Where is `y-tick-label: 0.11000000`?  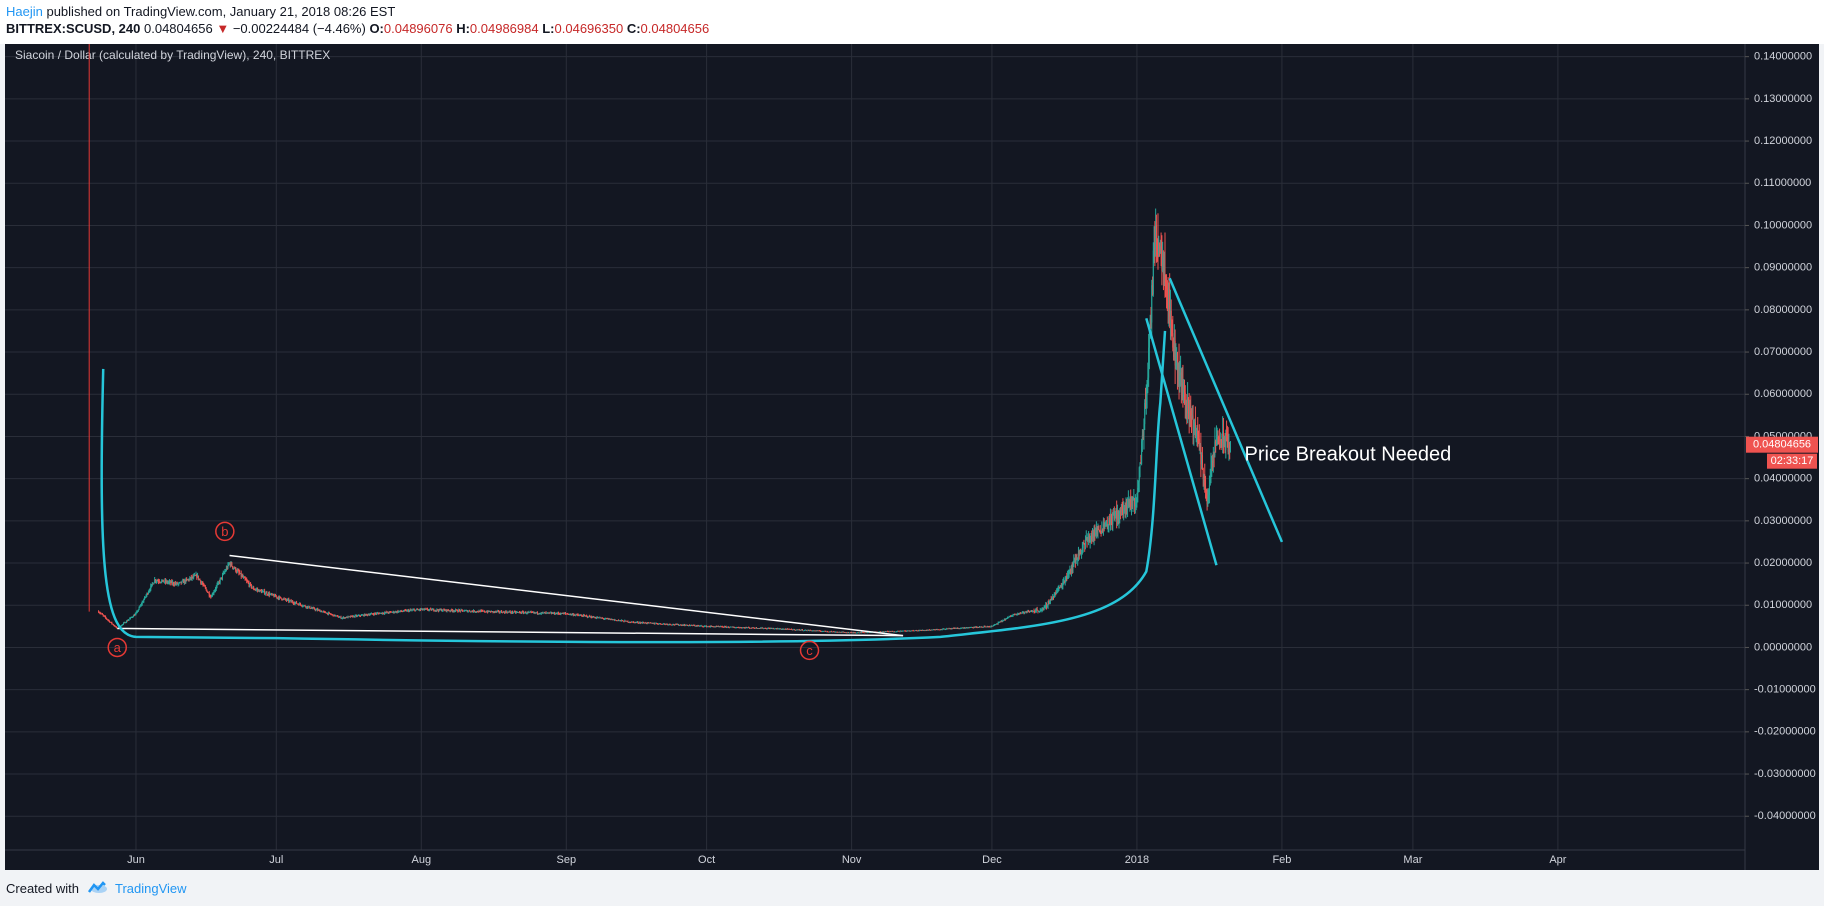
y-tick-label: 0.11000000 is located at coordinates (1782, 183).